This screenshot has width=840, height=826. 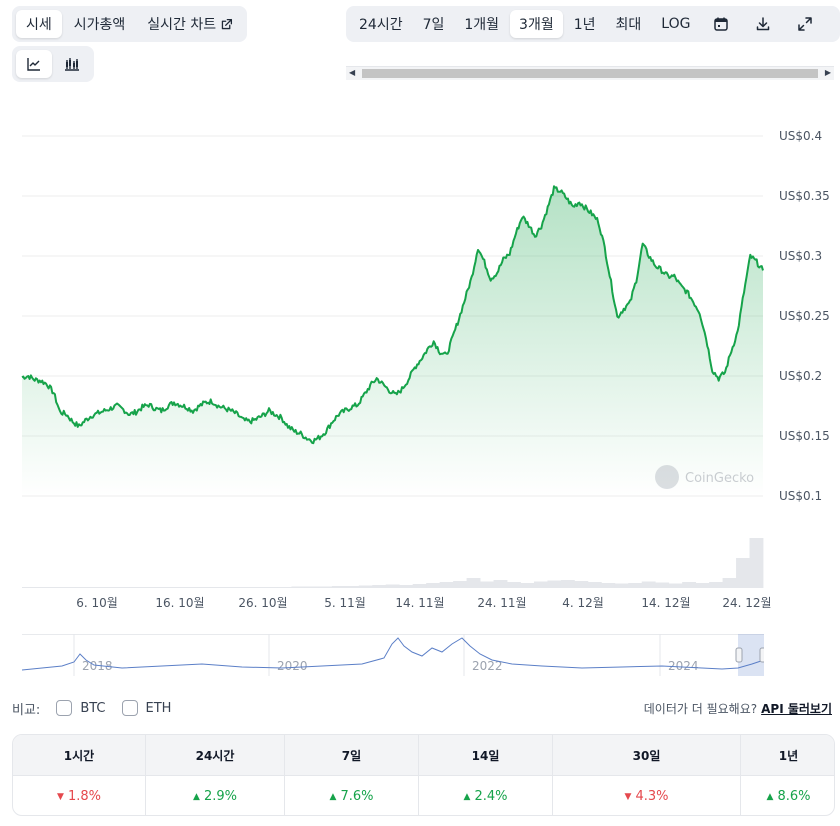 I want to click on change-value: 7.6%, so click(x=357, y=796).